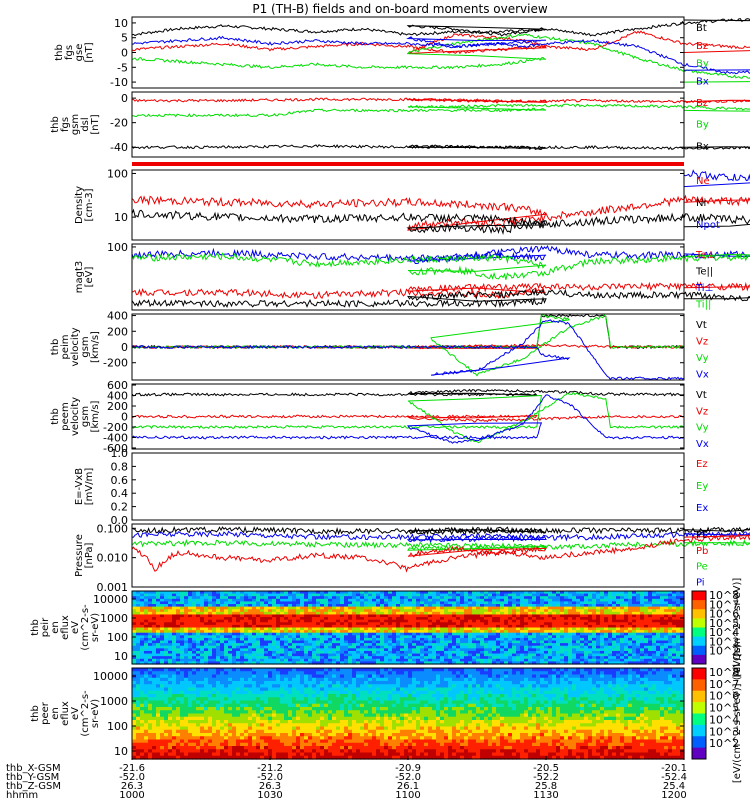  What do you see at coordinates (440, 42) in the screenshot?
I see `series-Bz` at bounding box center [440, 42].